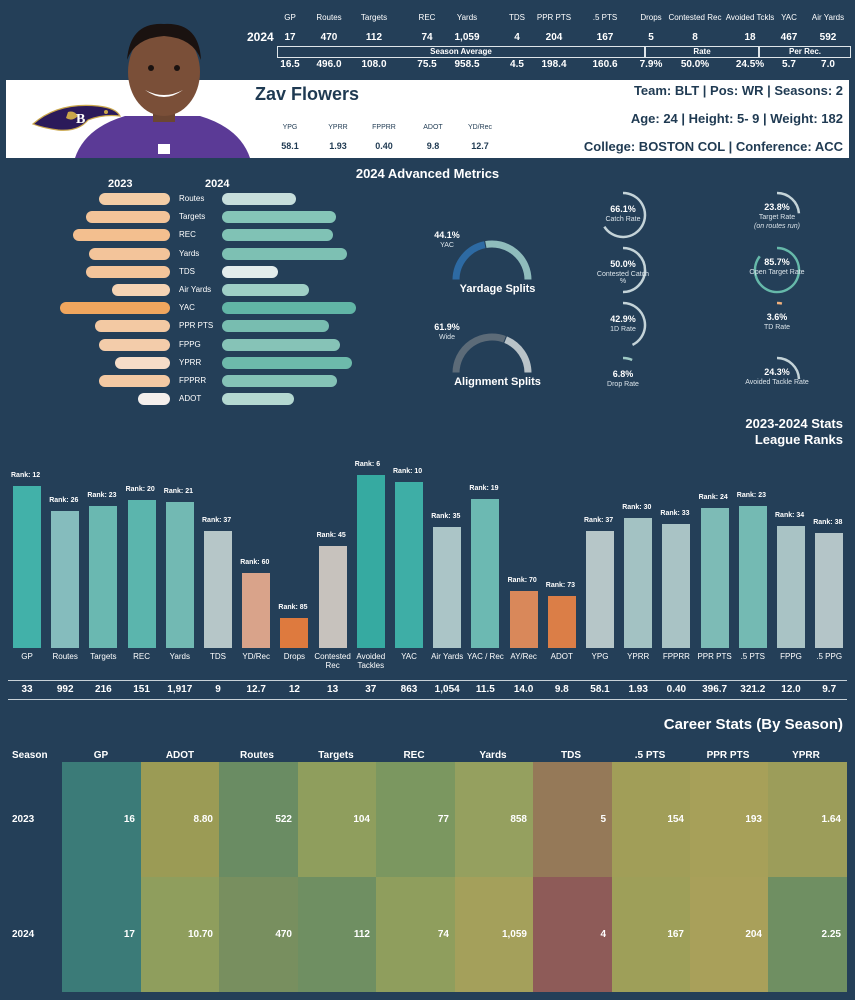 This screenshot has height=1000, width=855. I want to click on category-label: TDS, so click(218, 656).